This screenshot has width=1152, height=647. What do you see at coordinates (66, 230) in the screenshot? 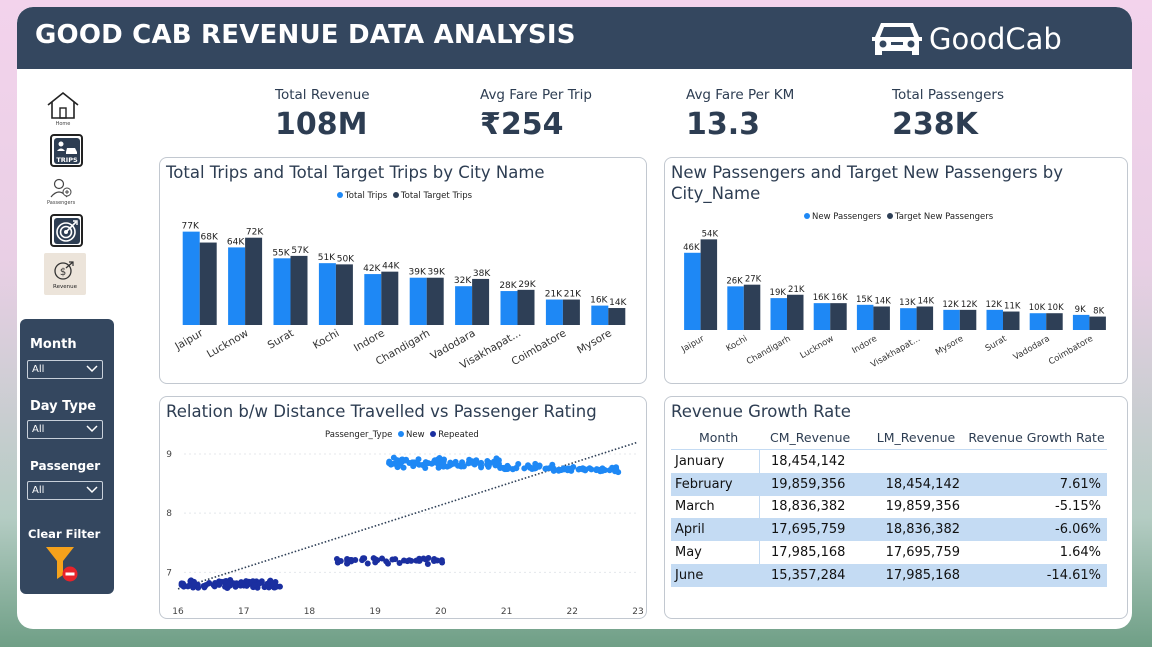
I see `nav-target` at bounding box center [66, 230].